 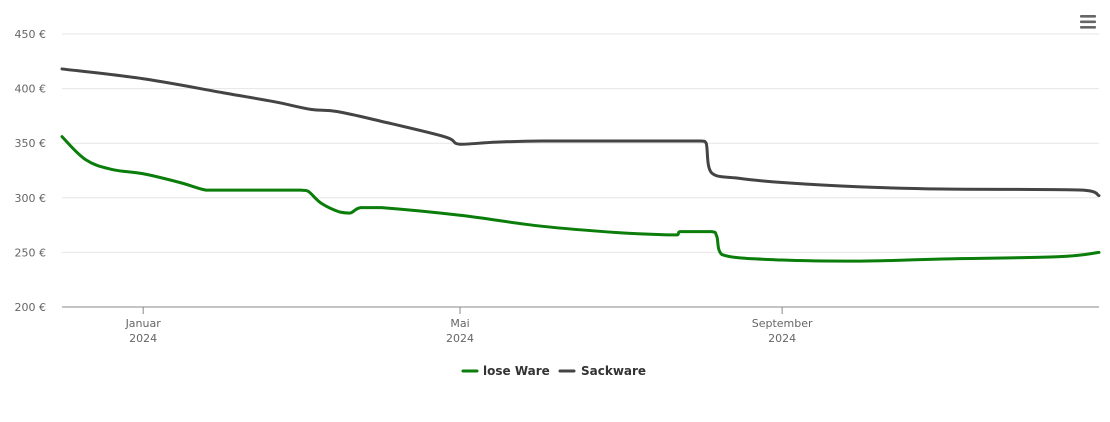 What do you see at coordinates (31, 307) in the screenshot?
I see `y-tick-label: 200 €` at bounding box center [31, 307].